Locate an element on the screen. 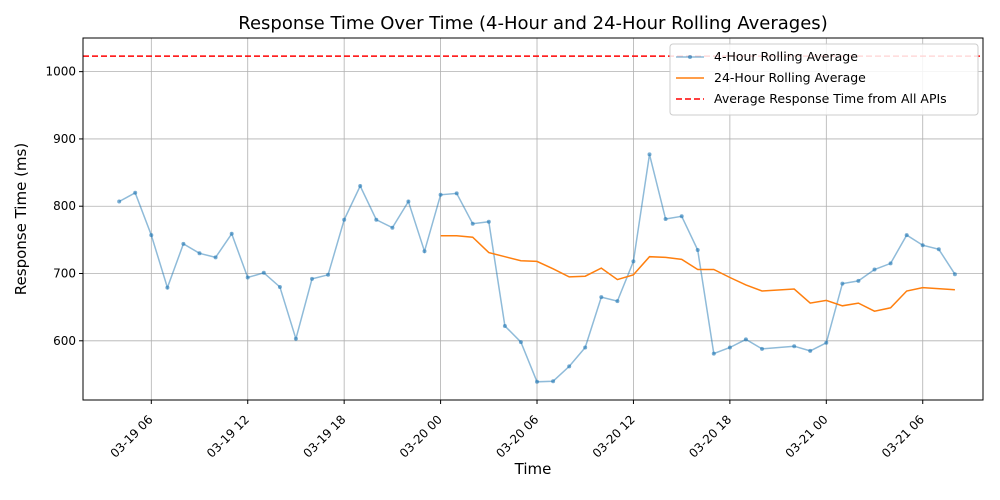 This screenshot has height=500, width=1000. x-tick-label: 03-20 12 is located at coordinates (614, 436).